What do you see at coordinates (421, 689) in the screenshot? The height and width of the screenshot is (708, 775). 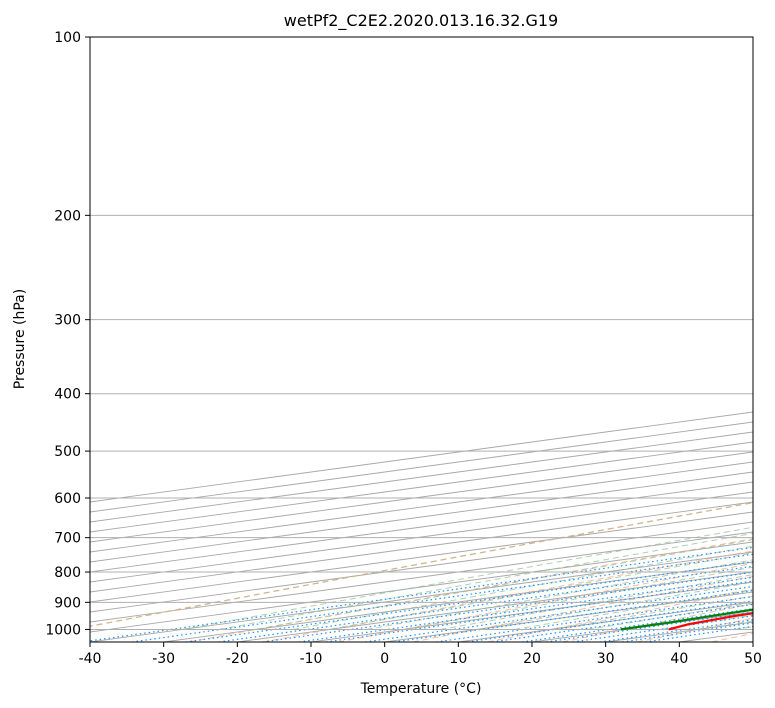 I see `x-axis-title: Temperature (°C)` at bounding box center [421, 689].